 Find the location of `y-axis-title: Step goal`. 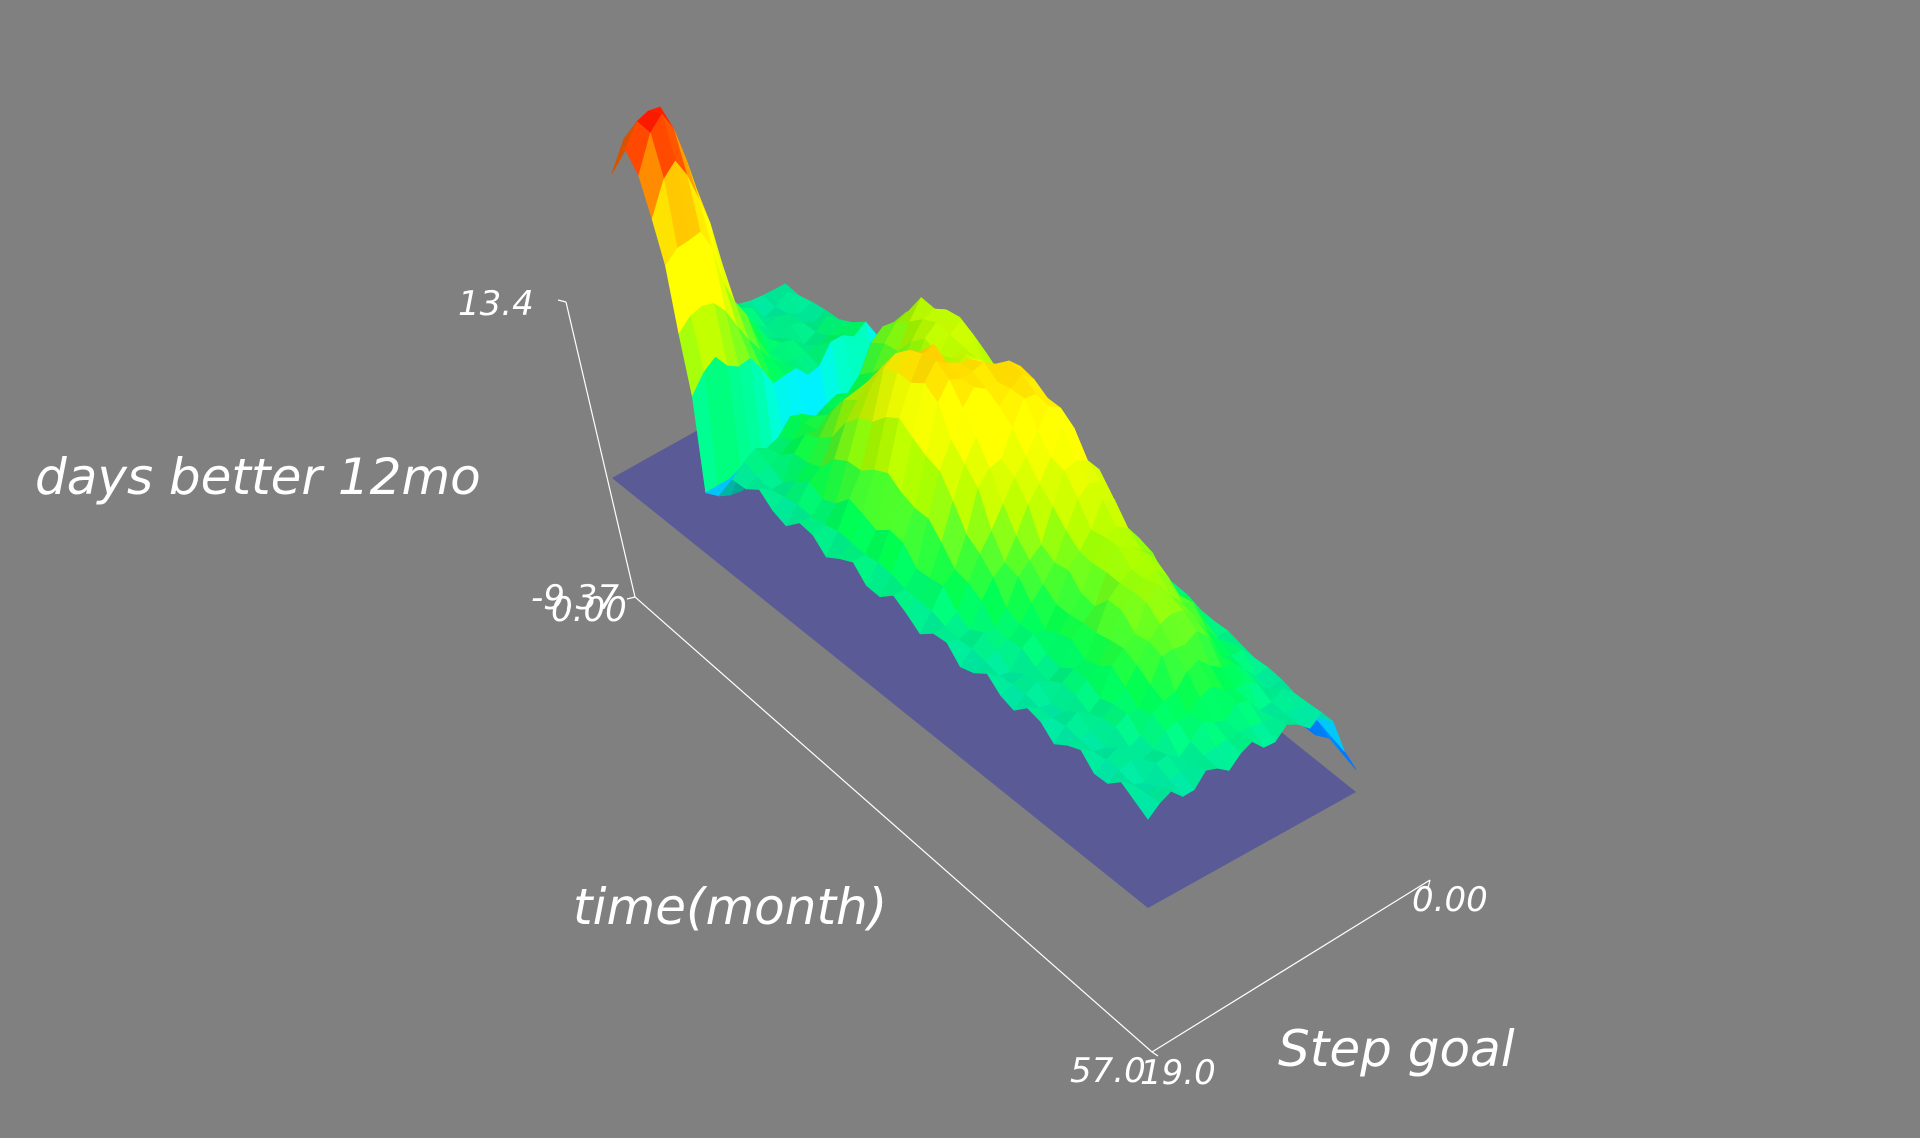

y-axis-title: Step goal is located at coordinates (1396, 1049).